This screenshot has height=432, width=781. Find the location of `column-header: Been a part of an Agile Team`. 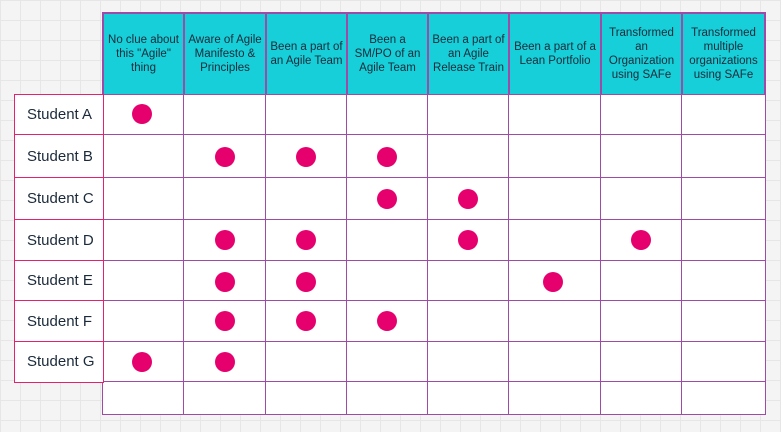

column-header: Been a part of an Agile Team is located at coordinates (306, 54).